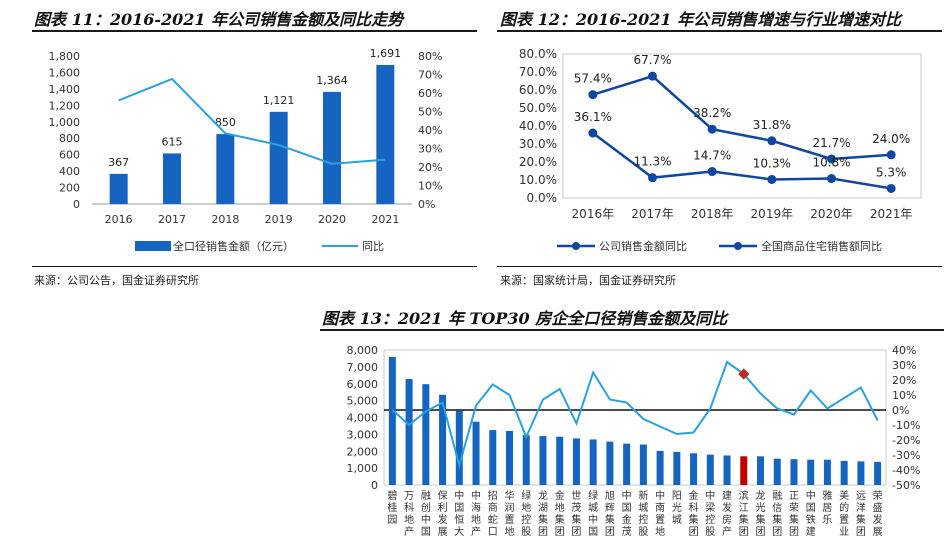 The height and width of the screenshot is (547, 948). I want to click on x-tick-label: 万科地产, so click(409, 514).